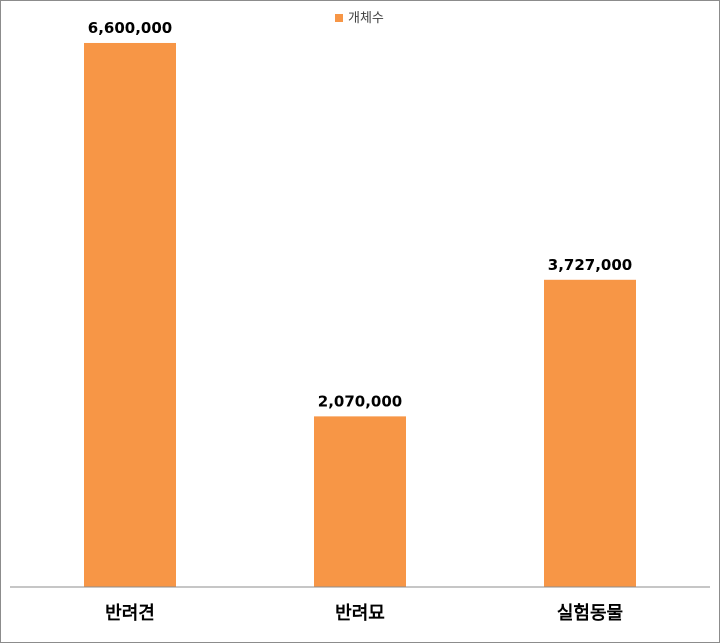 Image resolution: width=720 pixels, height=643 pixels. Describe the element at coordinates (130, 613) in the screenshot. I see `category-label-1: 반려견` at that location.